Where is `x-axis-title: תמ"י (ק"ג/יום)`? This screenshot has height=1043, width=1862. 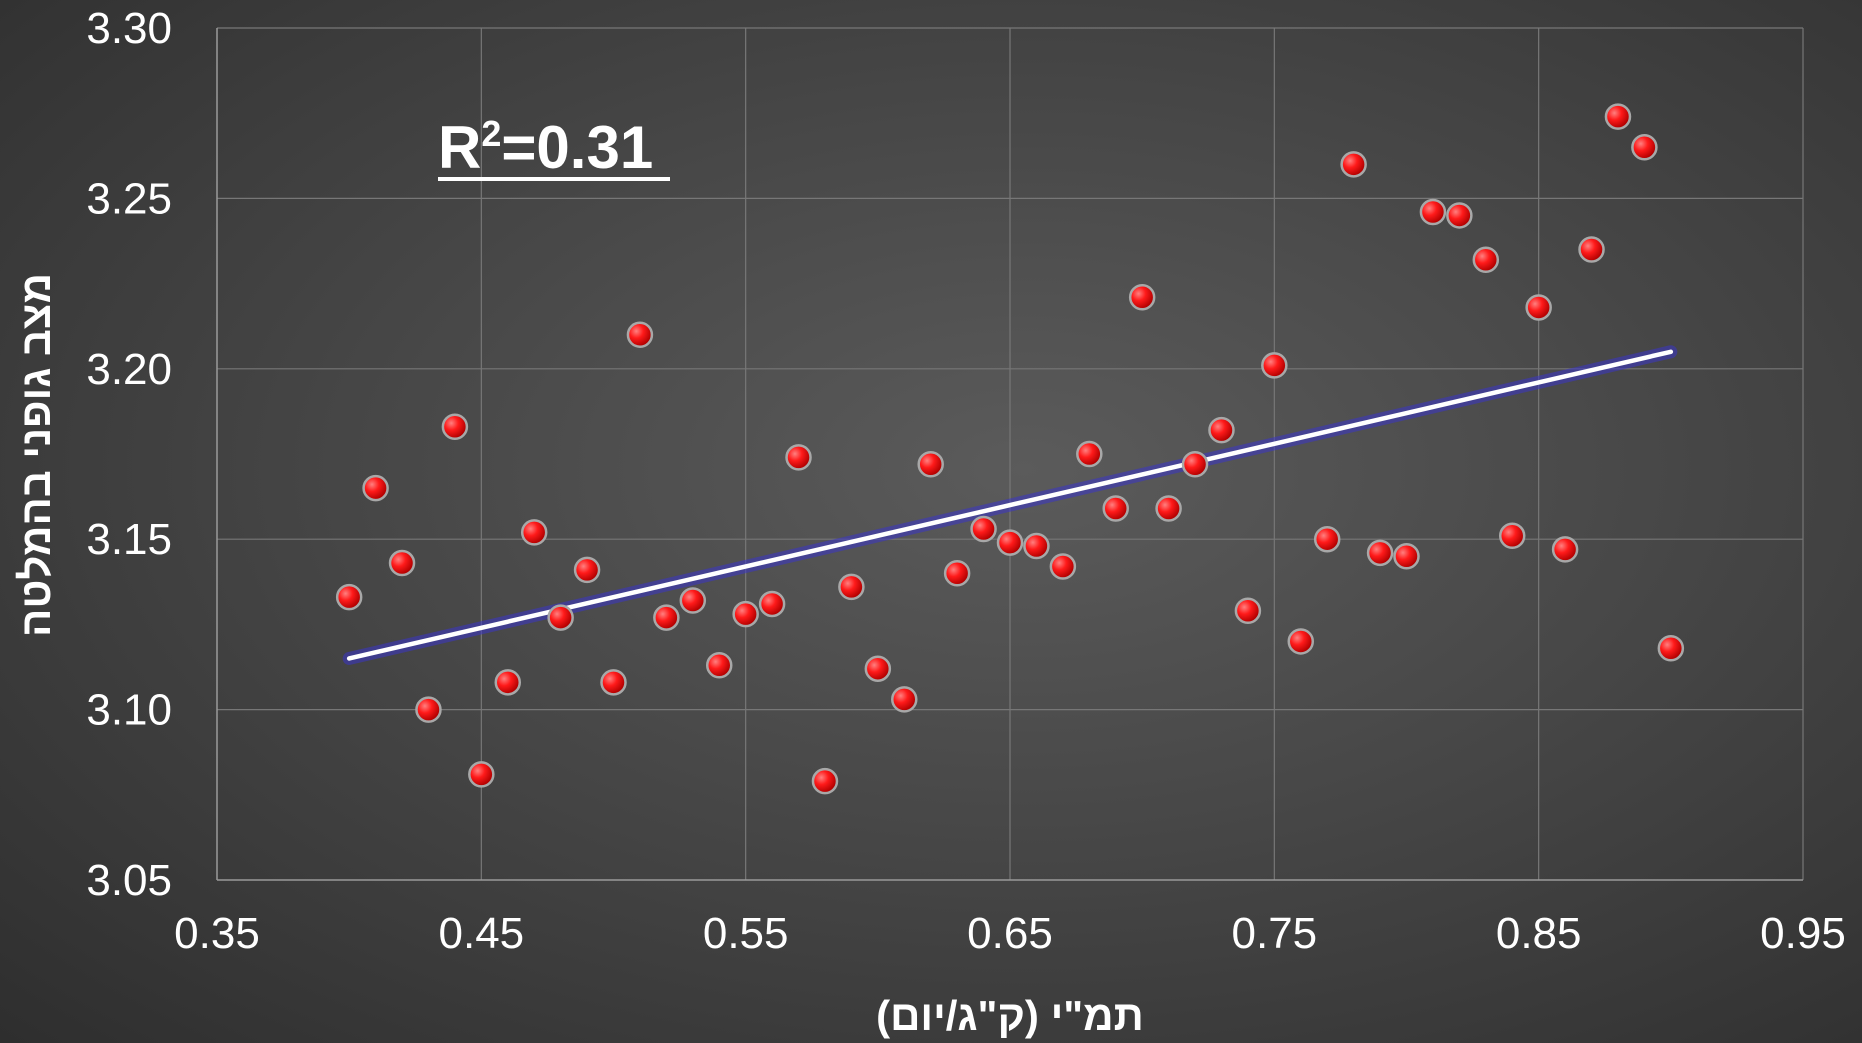 x-axis-title: תמ"י (ק"ג/יום) is located at coordinates (1010, 1015).